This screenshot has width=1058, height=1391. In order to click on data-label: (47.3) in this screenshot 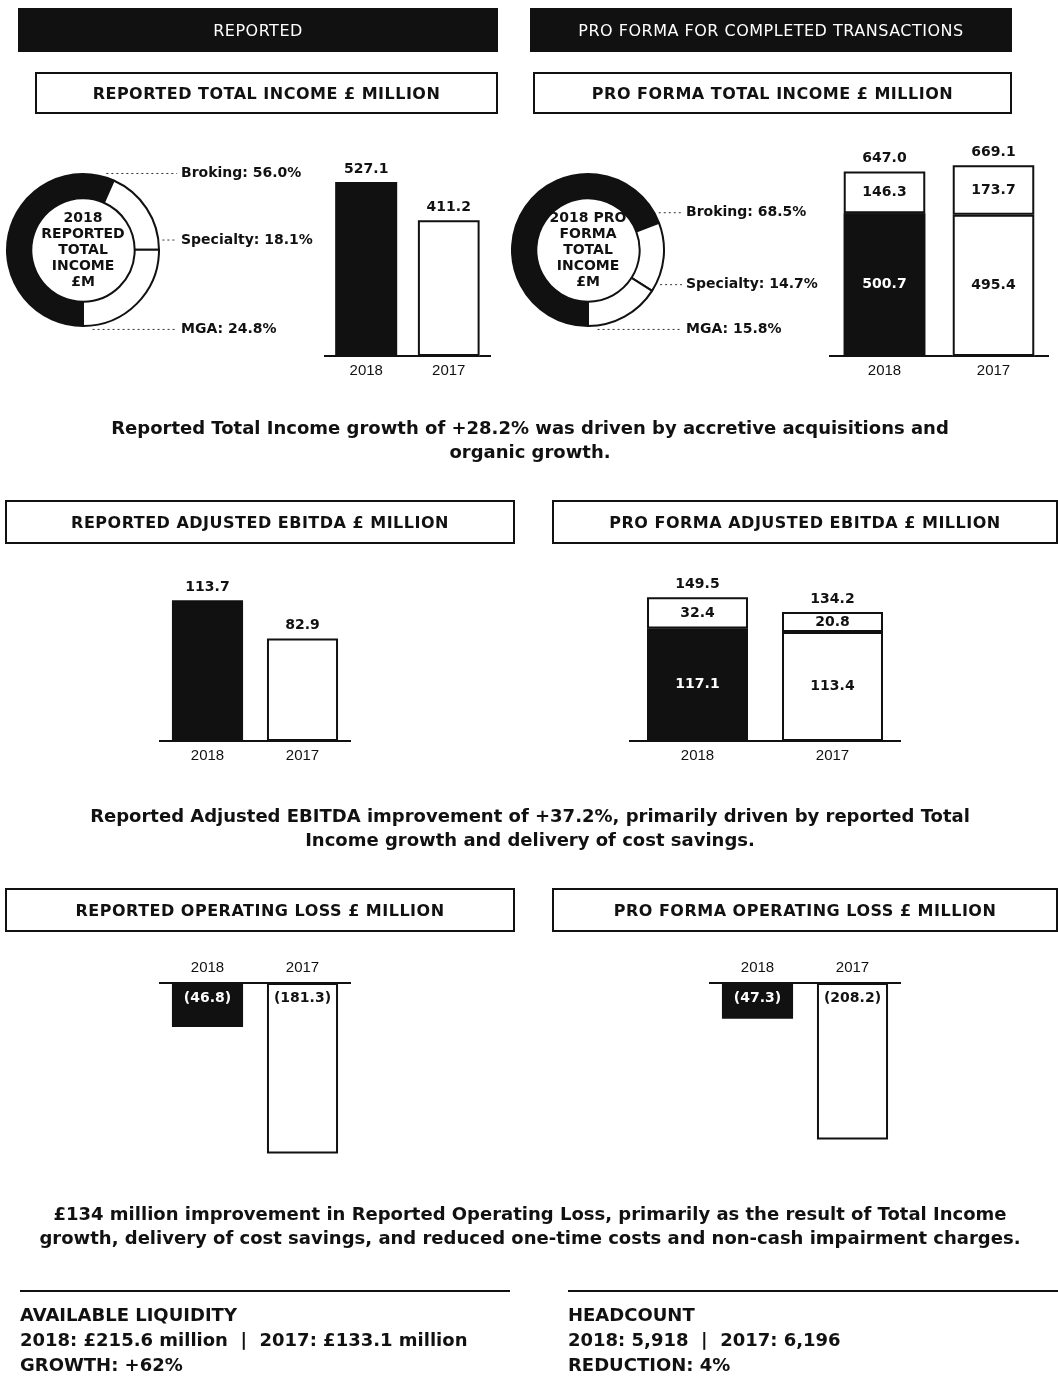, I will do `click(757, 996)`.